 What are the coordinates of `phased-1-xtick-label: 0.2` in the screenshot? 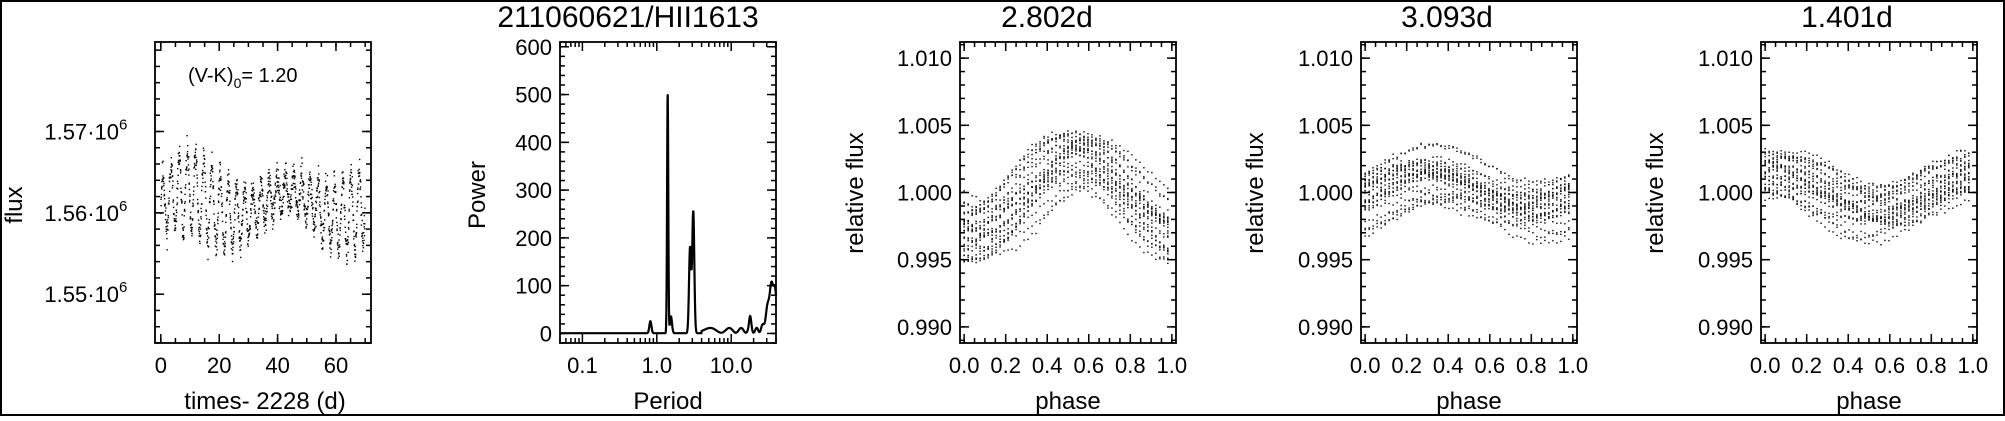 It's located at (1005, 365).